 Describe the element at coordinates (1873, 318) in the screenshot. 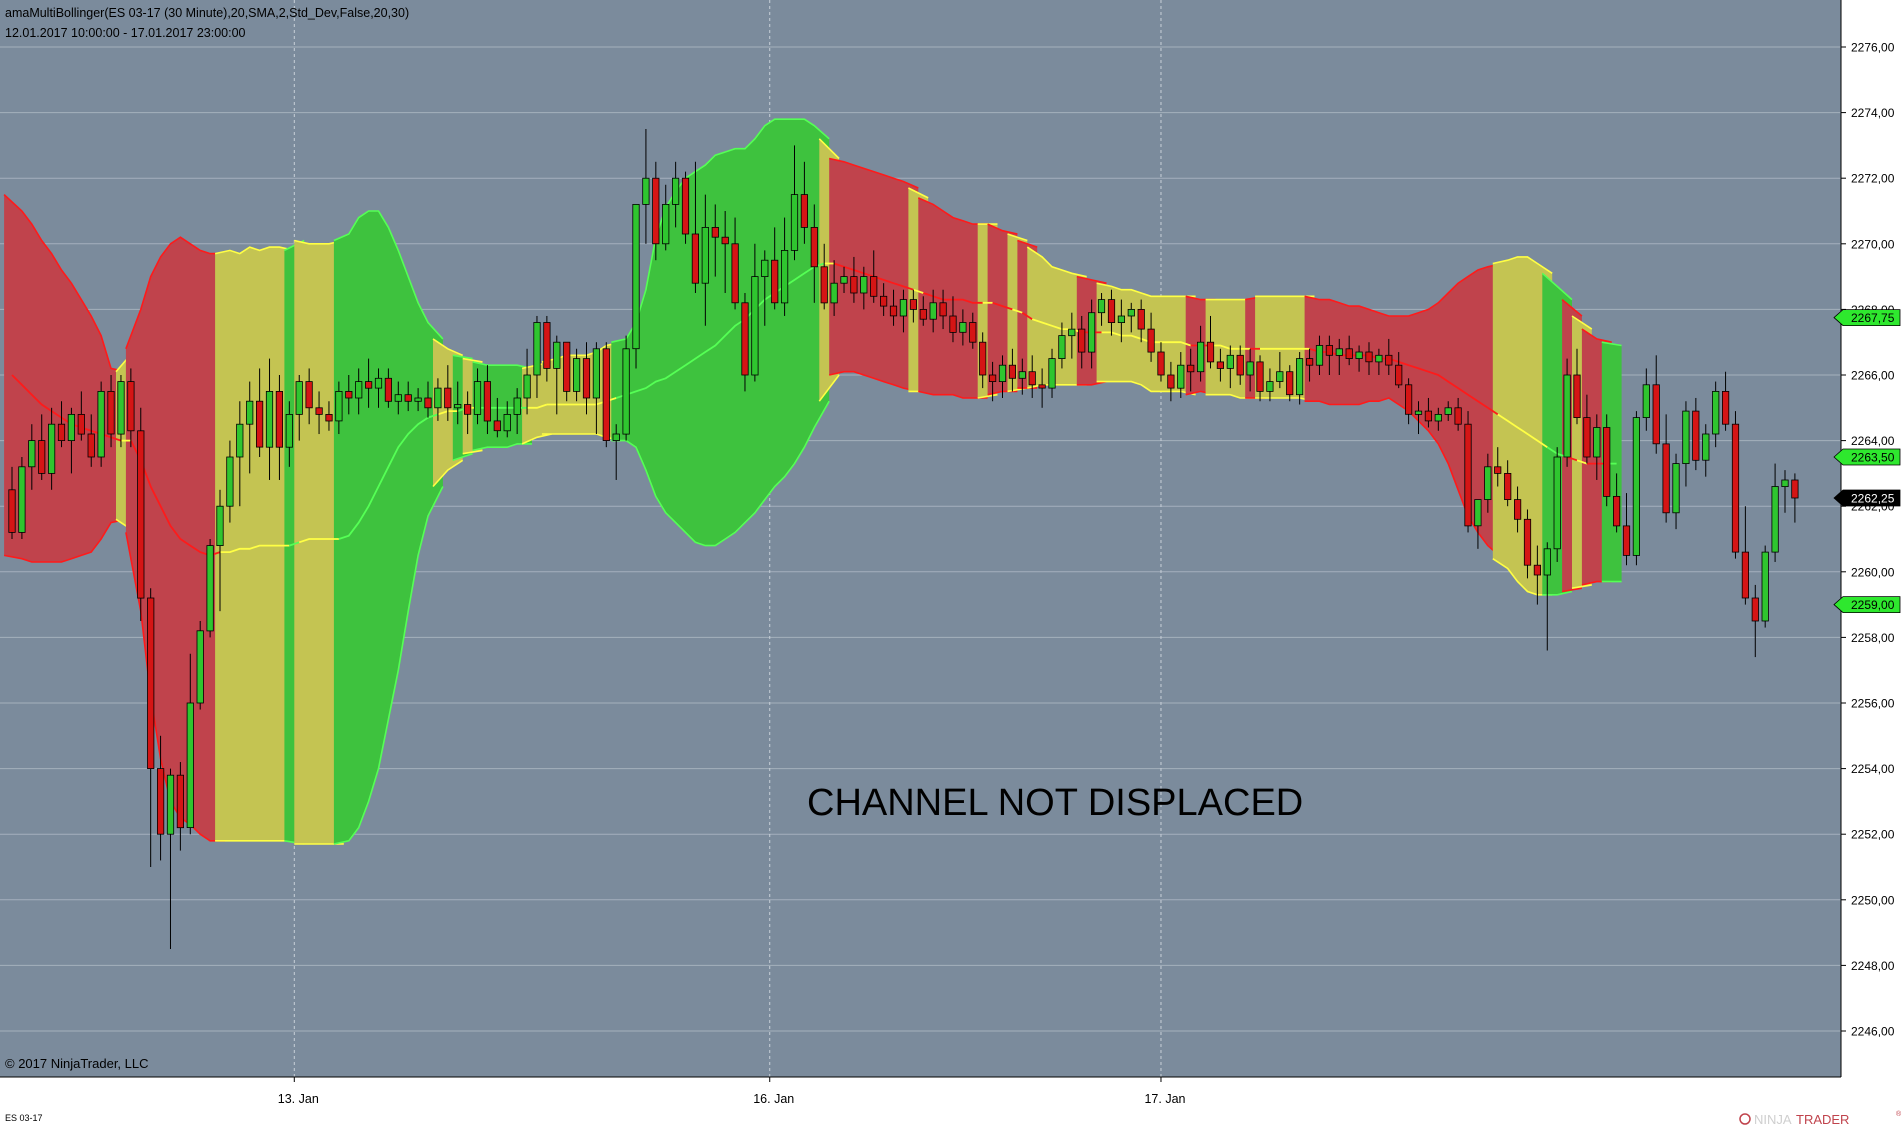

I see `price-tag-label: 2267,75` at that location.